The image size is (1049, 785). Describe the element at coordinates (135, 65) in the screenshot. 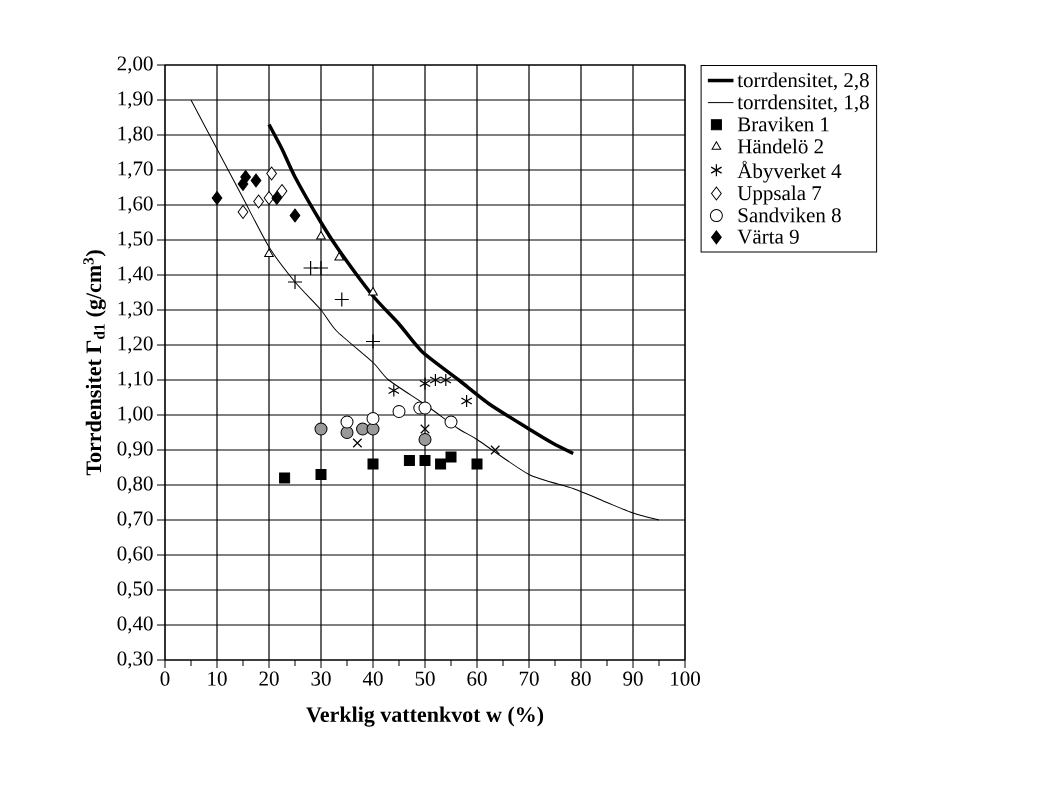

I see `y-tick-label: 2,00` at that location.